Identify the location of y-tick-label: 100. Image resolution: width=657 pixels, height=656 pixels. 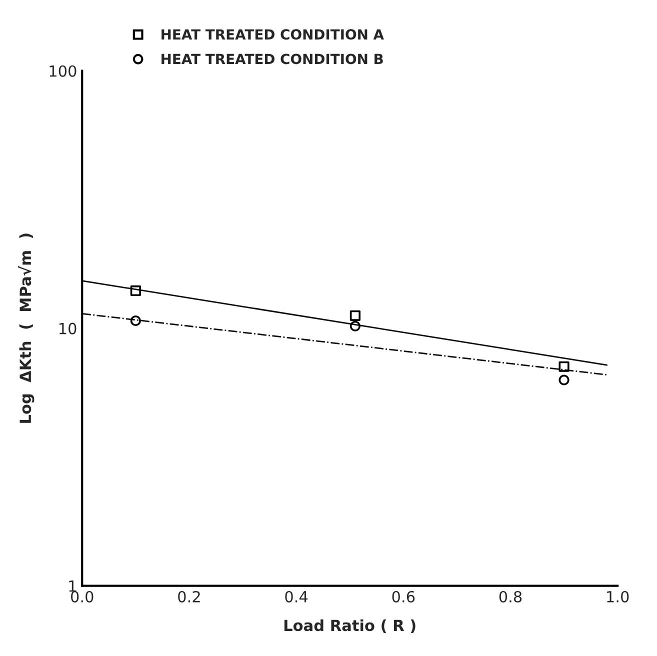
(63, 71).